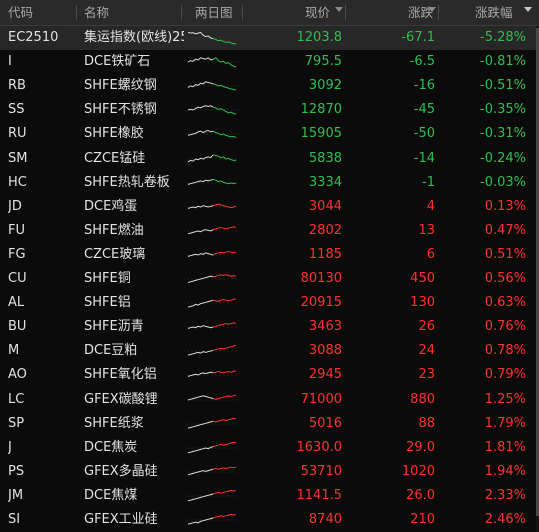  I want to click on row-name: SHFE氧化铝, so click(120, 375).